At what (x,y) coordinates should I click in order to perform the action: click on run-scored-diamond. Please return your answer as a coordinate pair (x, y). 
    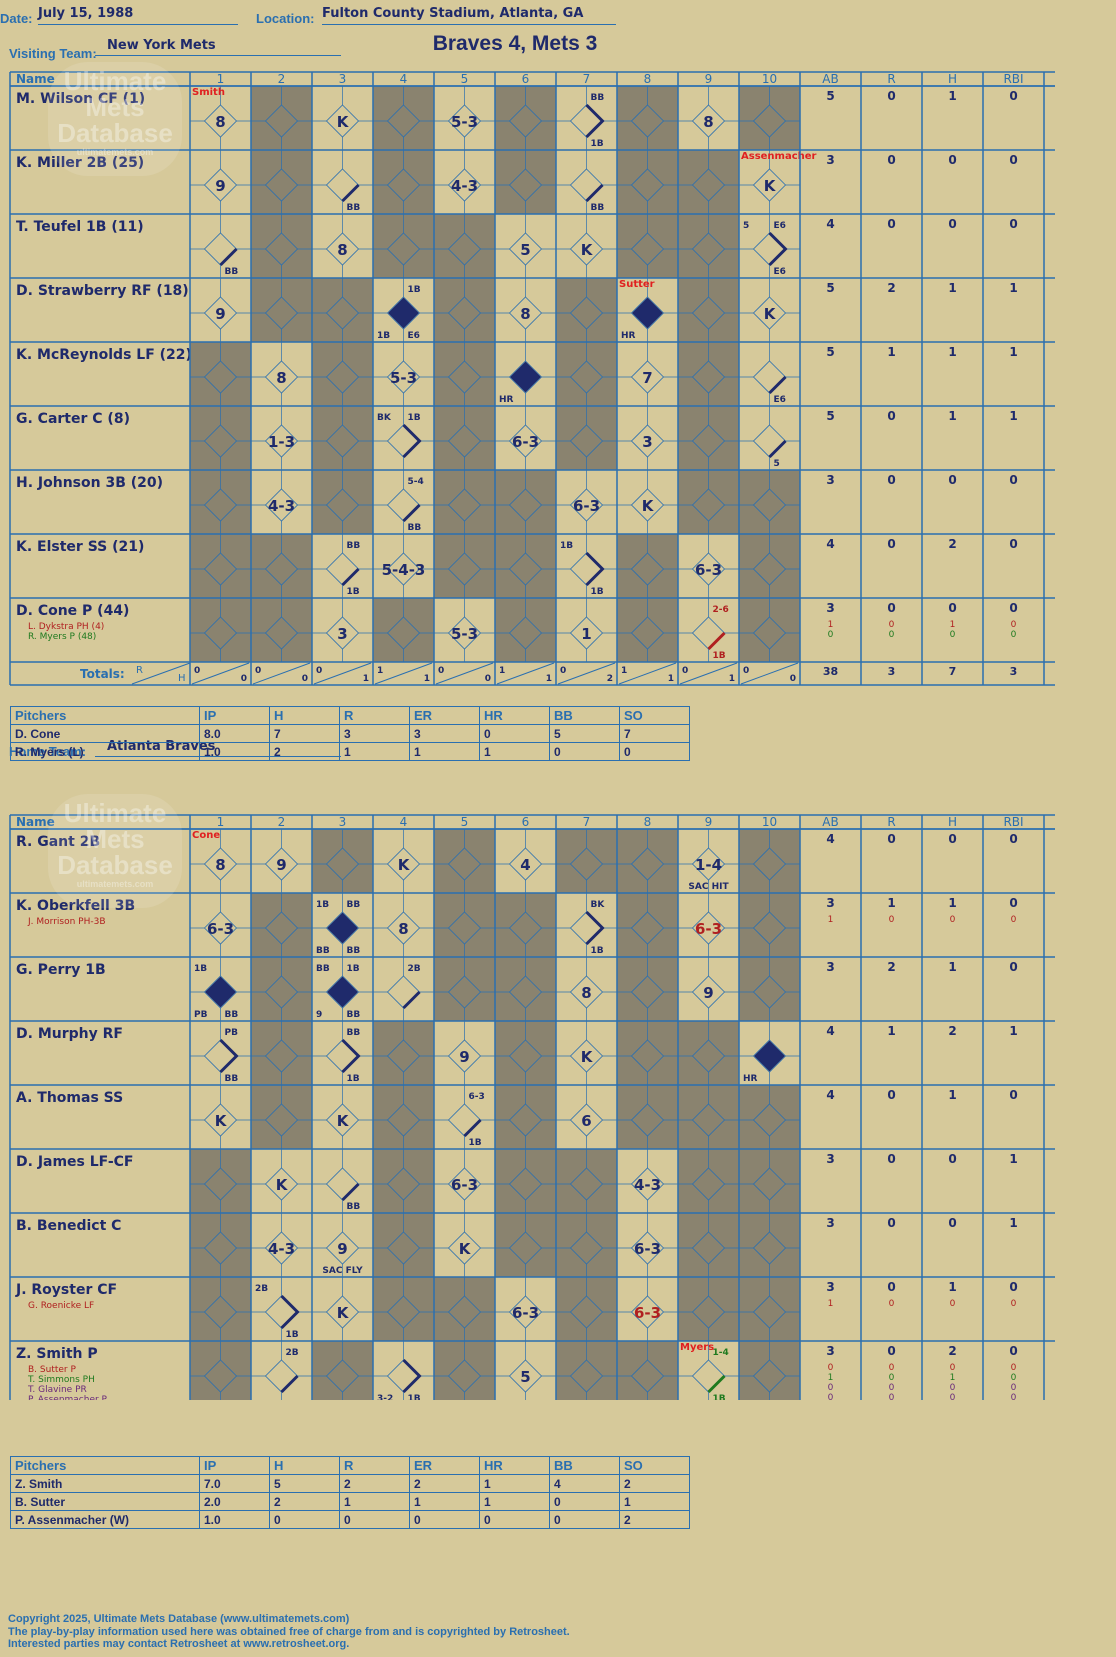
    Looking at the image, I should click on (769, 1056).